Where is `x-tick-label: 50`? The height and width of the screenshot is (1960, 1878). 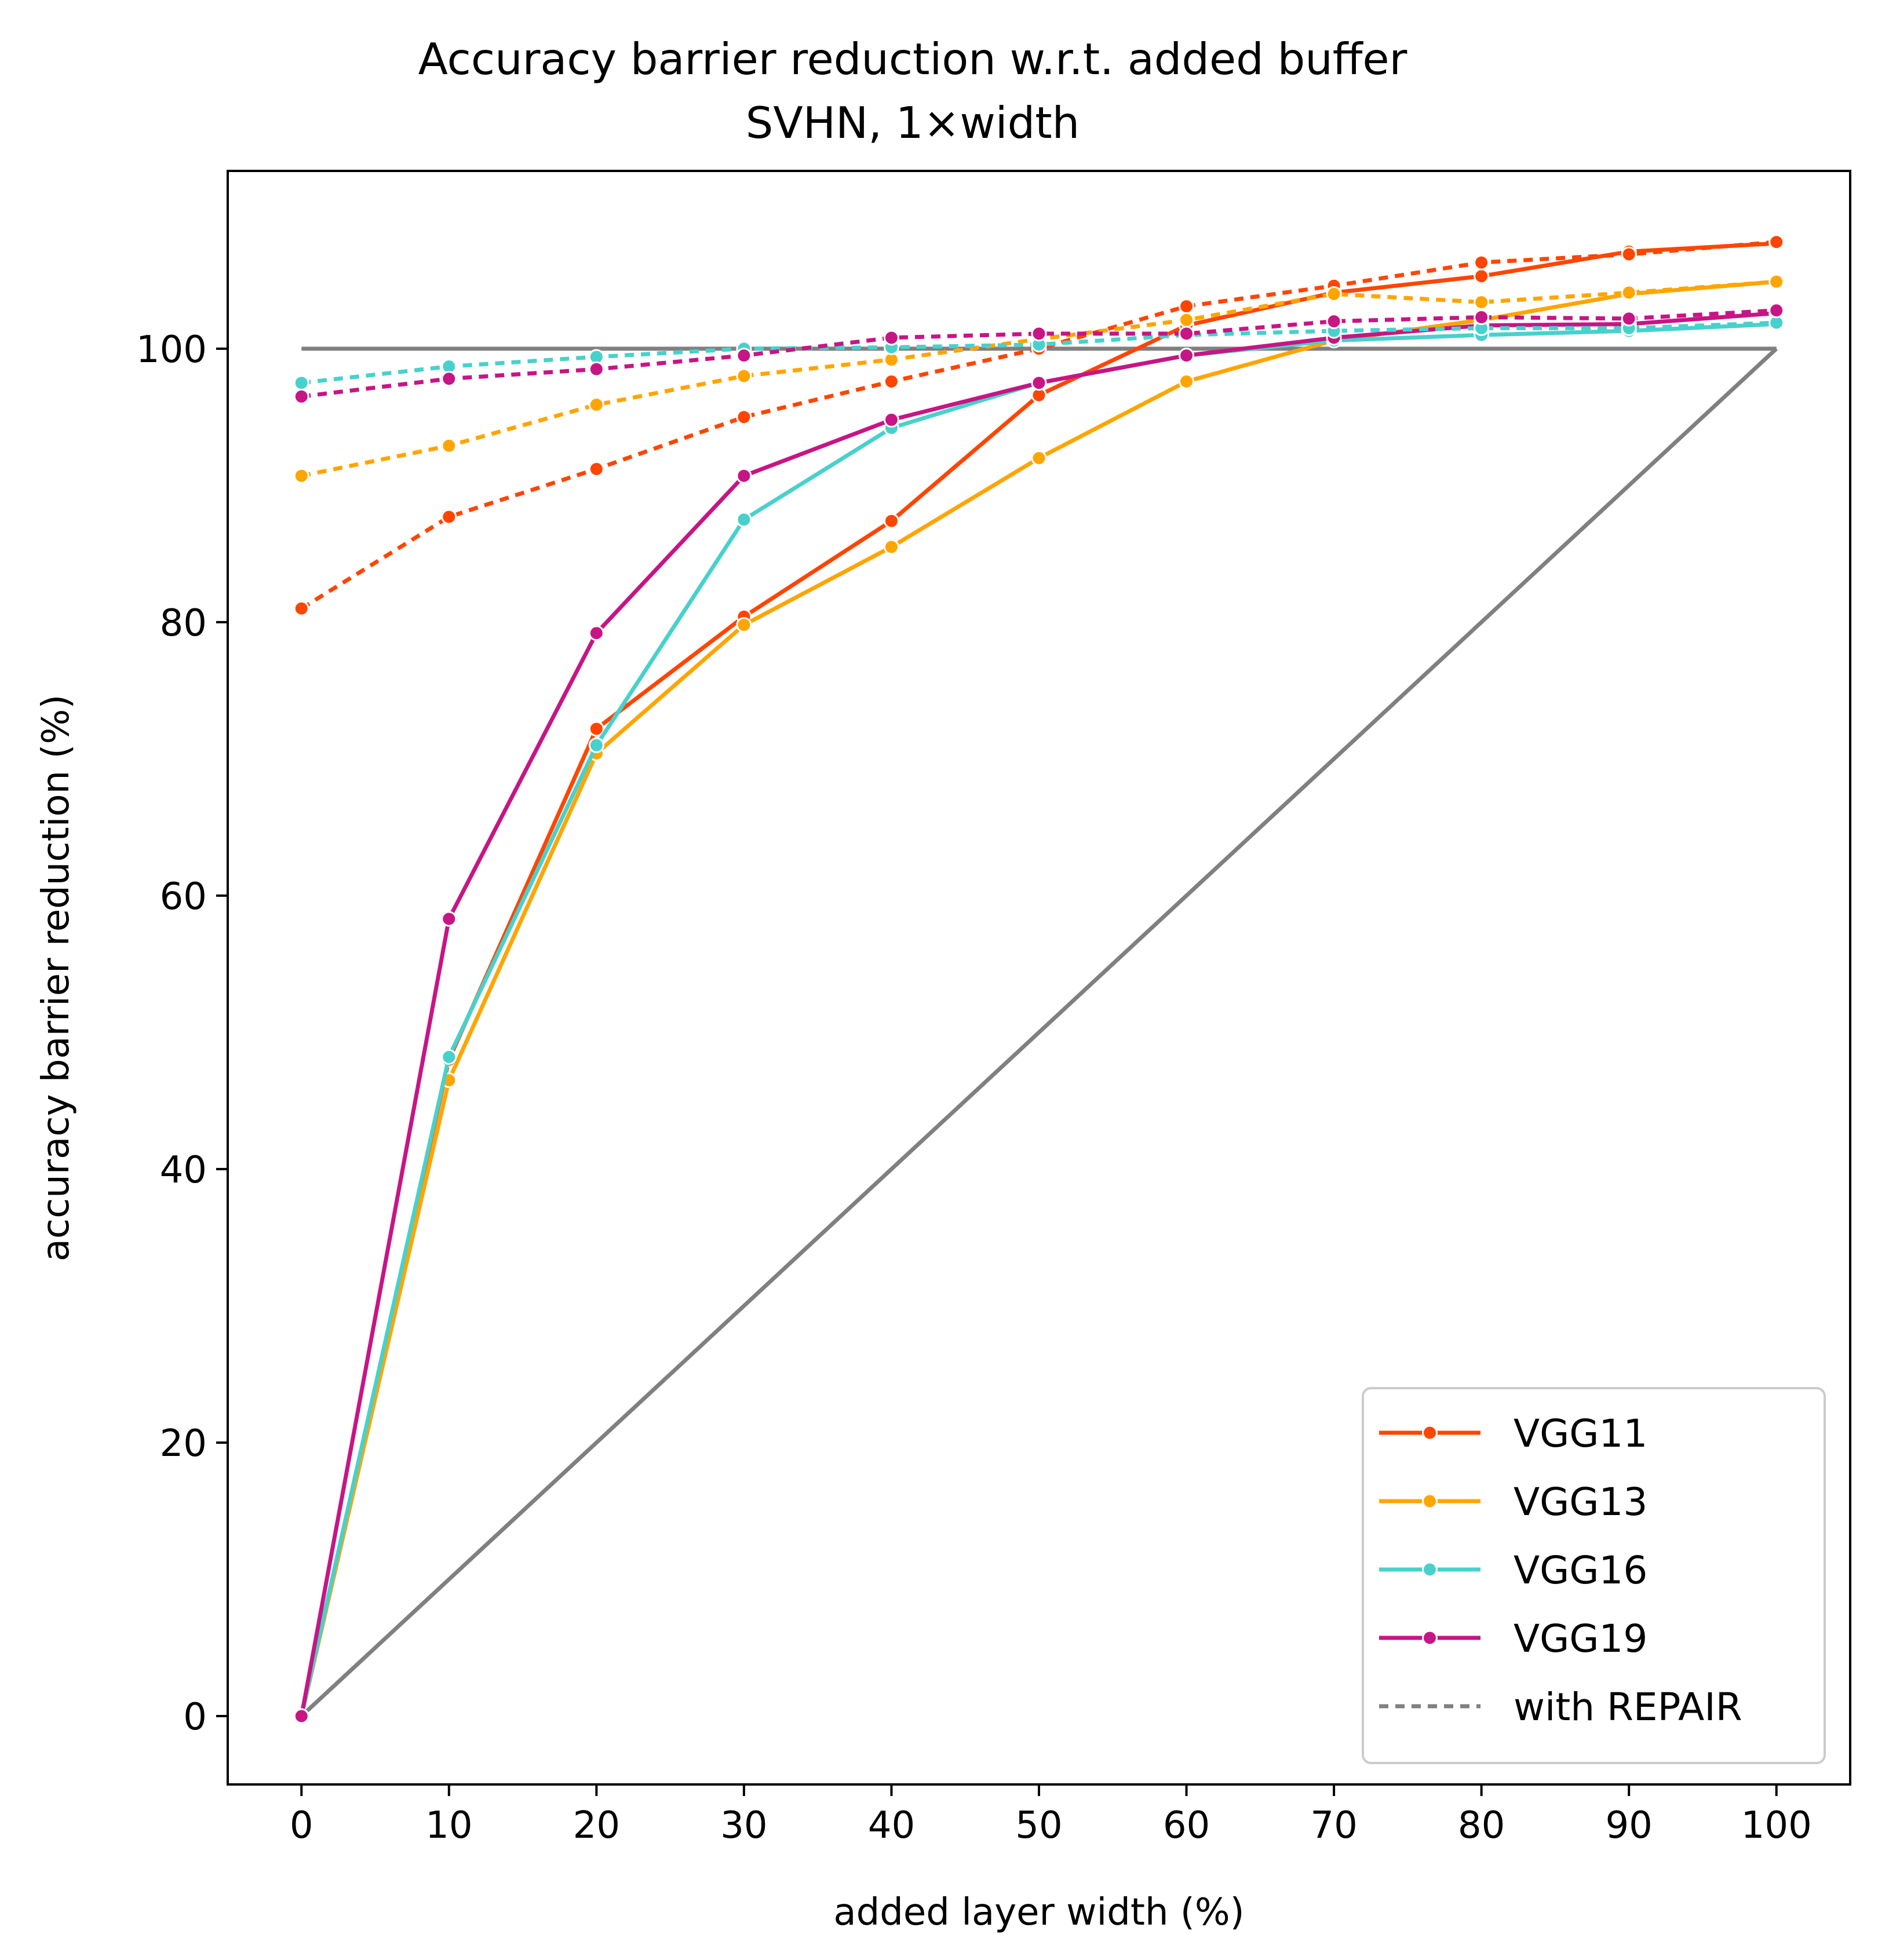
x-tick-label: 50 is located at coordinates (1038, 1825).